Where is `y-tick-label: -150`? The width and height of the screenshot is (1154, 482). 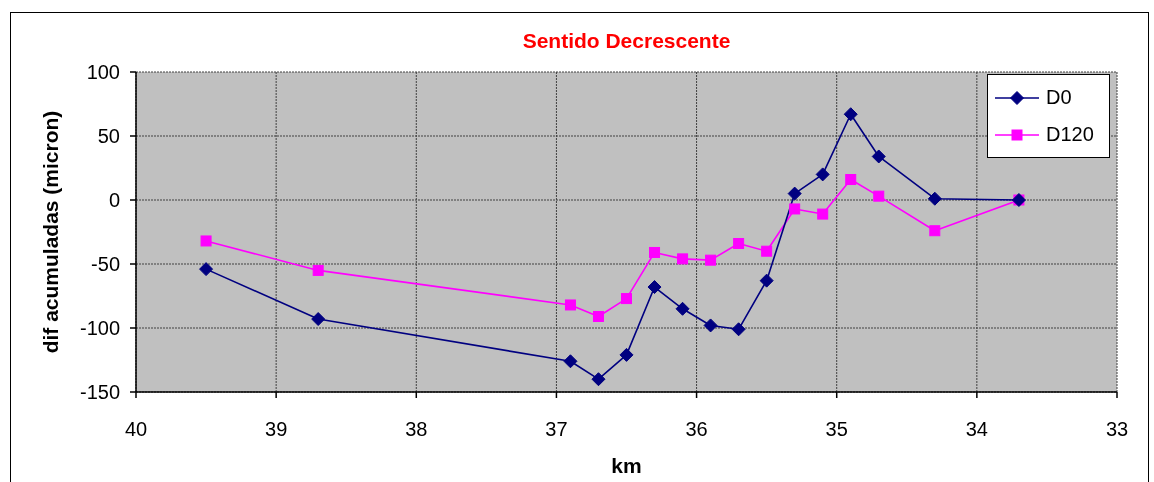
y-tick-label: -150 is located at coordinates (99, 392).